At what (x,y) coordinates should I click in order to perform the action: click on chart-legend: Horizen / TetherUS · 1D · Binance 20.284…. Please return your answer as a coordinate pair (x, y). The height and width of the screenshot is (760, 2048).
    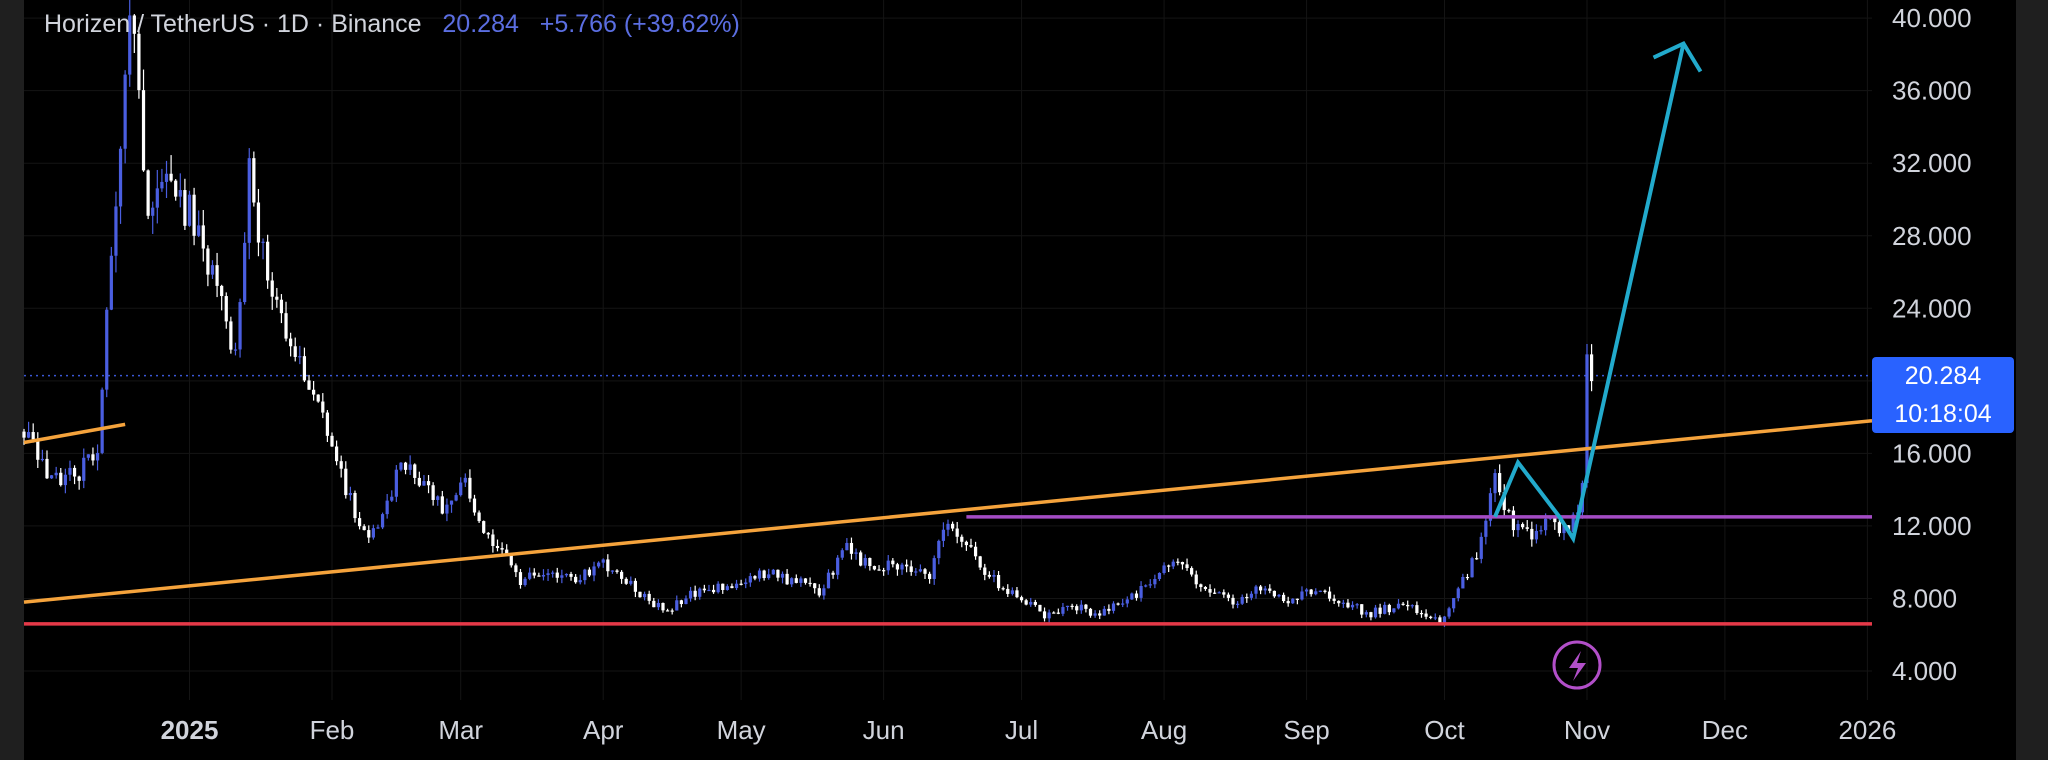
    Looking at the image, I should click on (392, 24).